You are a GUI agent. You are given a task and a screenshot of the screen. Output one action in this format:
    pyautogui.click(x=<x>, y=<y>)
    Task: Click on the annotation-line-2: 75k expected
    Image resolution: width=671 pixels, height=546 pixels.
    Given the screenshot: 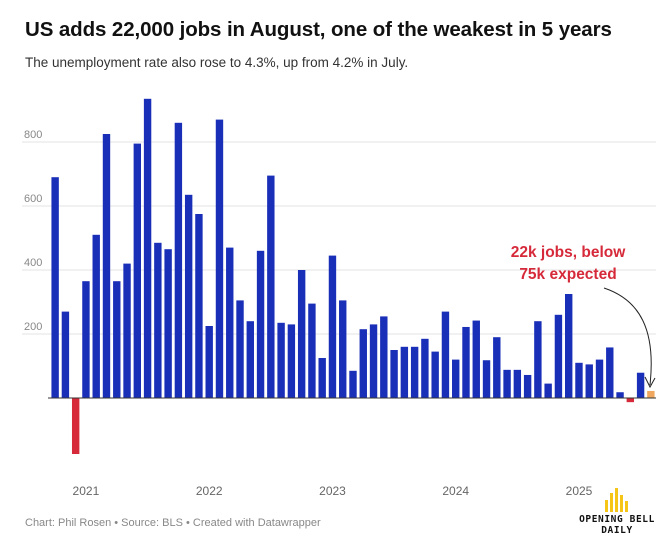 What is the action you would take?
    pyautogui.click(x=567, y=274)
    